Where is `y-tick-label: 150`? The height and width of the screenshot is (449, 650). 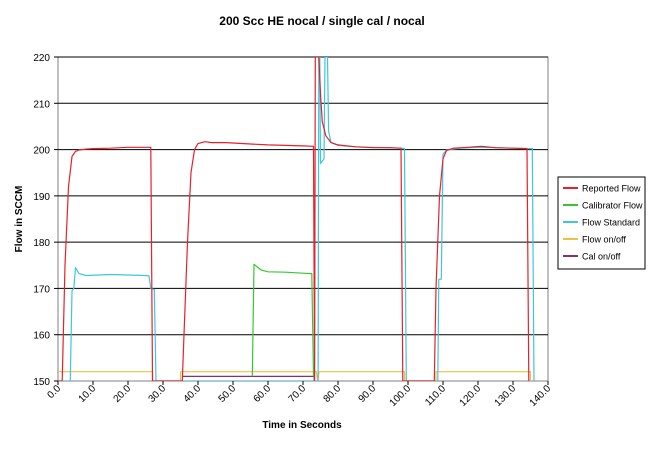
y-tick-label: 150 is located at coordinates (41, 382).